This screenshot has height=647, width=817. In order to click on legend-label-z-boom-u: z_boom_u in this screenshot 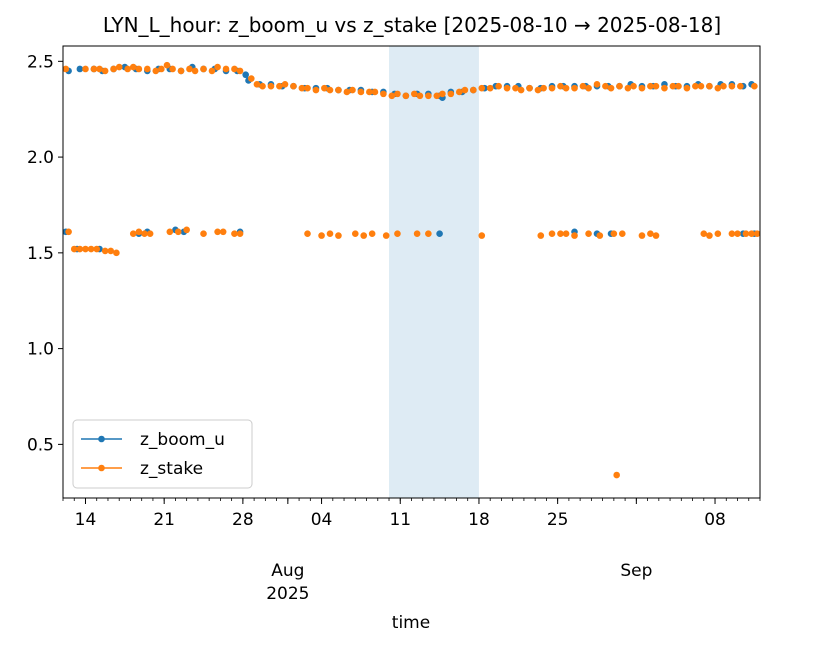, I will do `click(182, 440)`.